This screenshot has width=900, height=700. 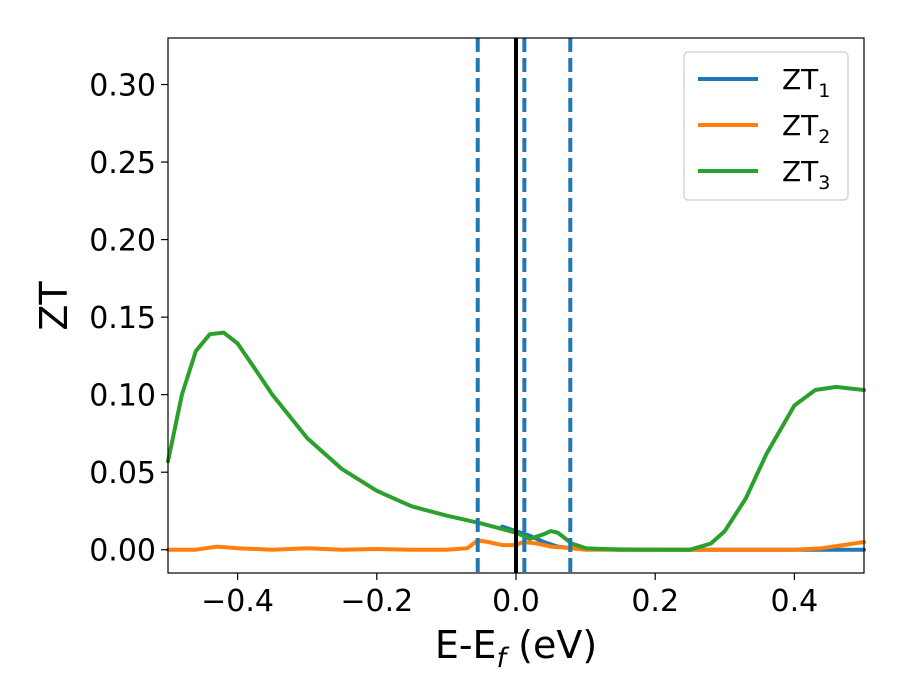 What do you see at coordinates (655, 601) in the screenshot?
I see `x-tick-label: 0.2` at bounding box center [655, 601].